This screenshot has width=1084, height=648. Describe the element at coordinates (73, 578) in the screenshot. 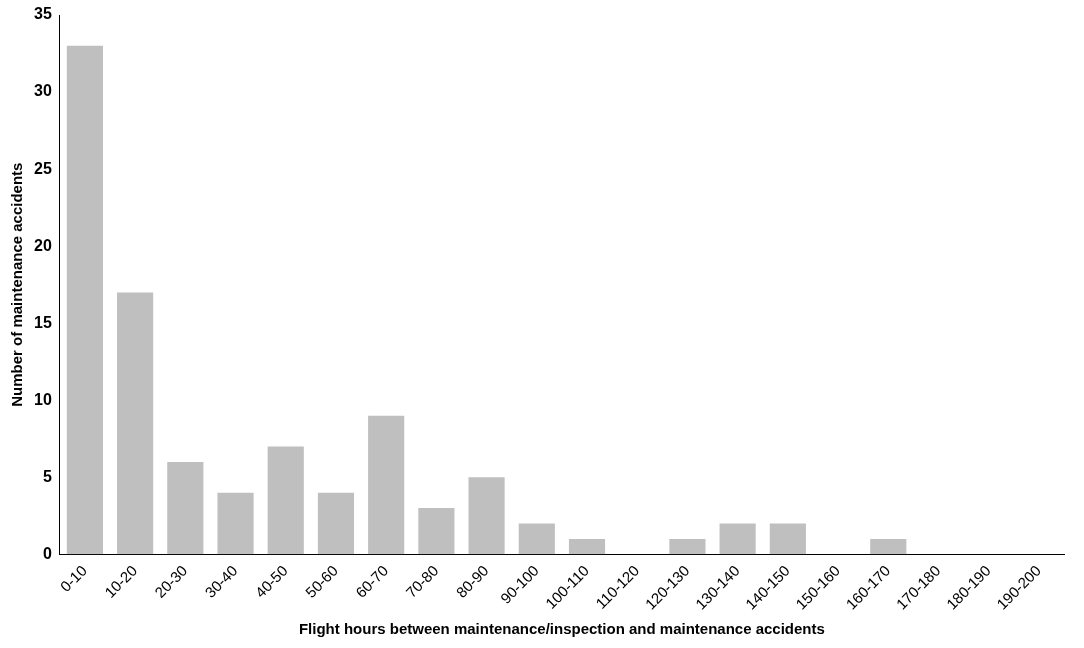

I see `x-tick-label: 0-10` at that location.